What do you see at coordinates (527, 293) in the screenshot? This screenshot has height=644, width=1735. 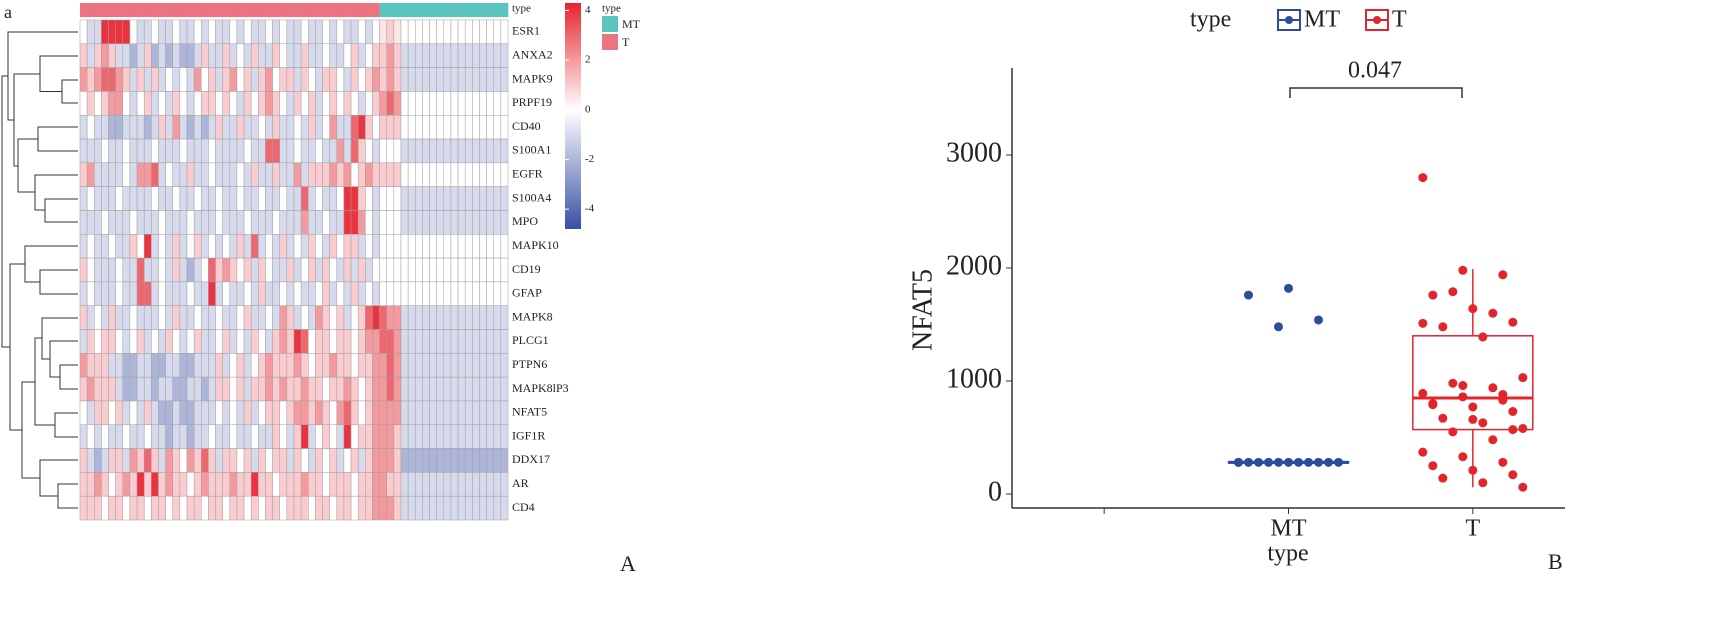 I see `row-label: GFAP` at bounding box center [527, 293].